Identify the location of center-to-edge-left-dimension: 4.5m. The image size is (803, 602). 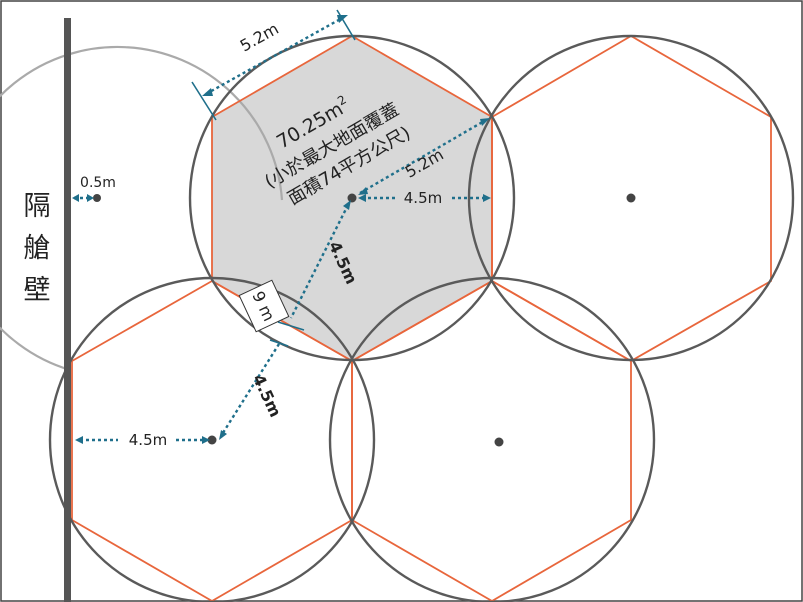
(142, 440).